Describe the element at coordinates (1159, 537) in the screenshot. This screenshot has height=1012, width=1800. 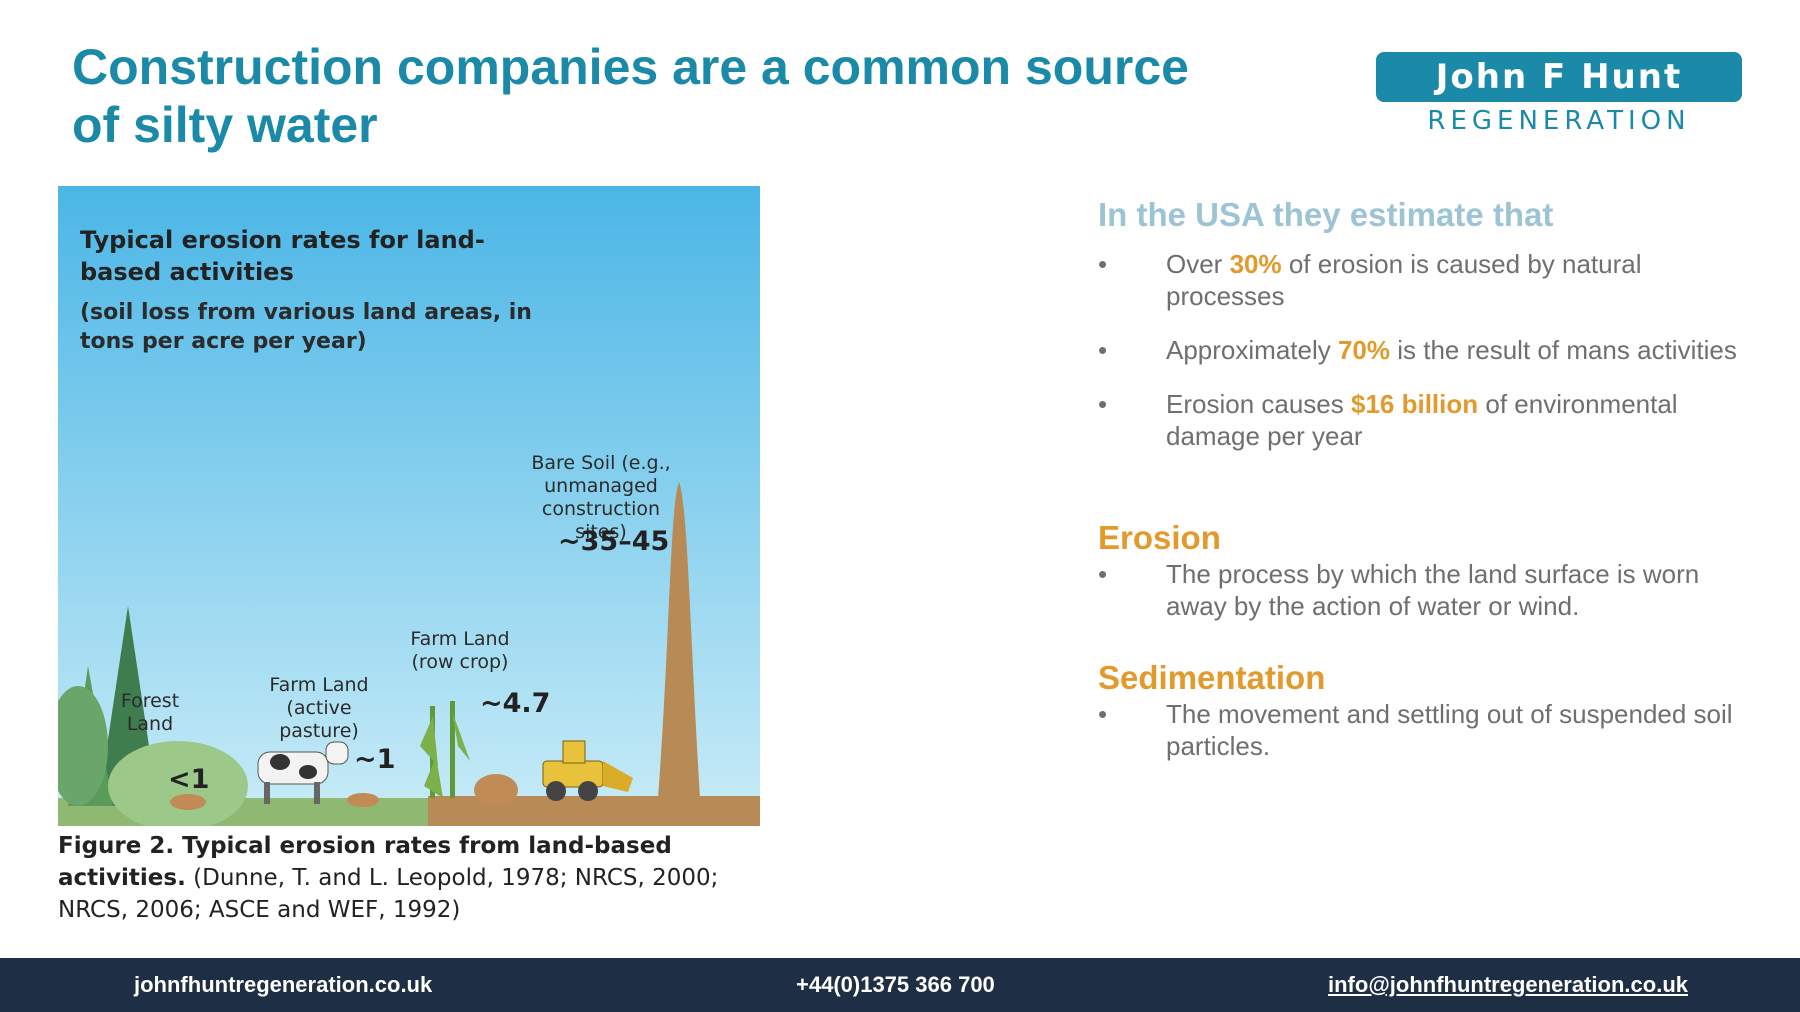
I see `erosion-heading: Erosion` at that location.